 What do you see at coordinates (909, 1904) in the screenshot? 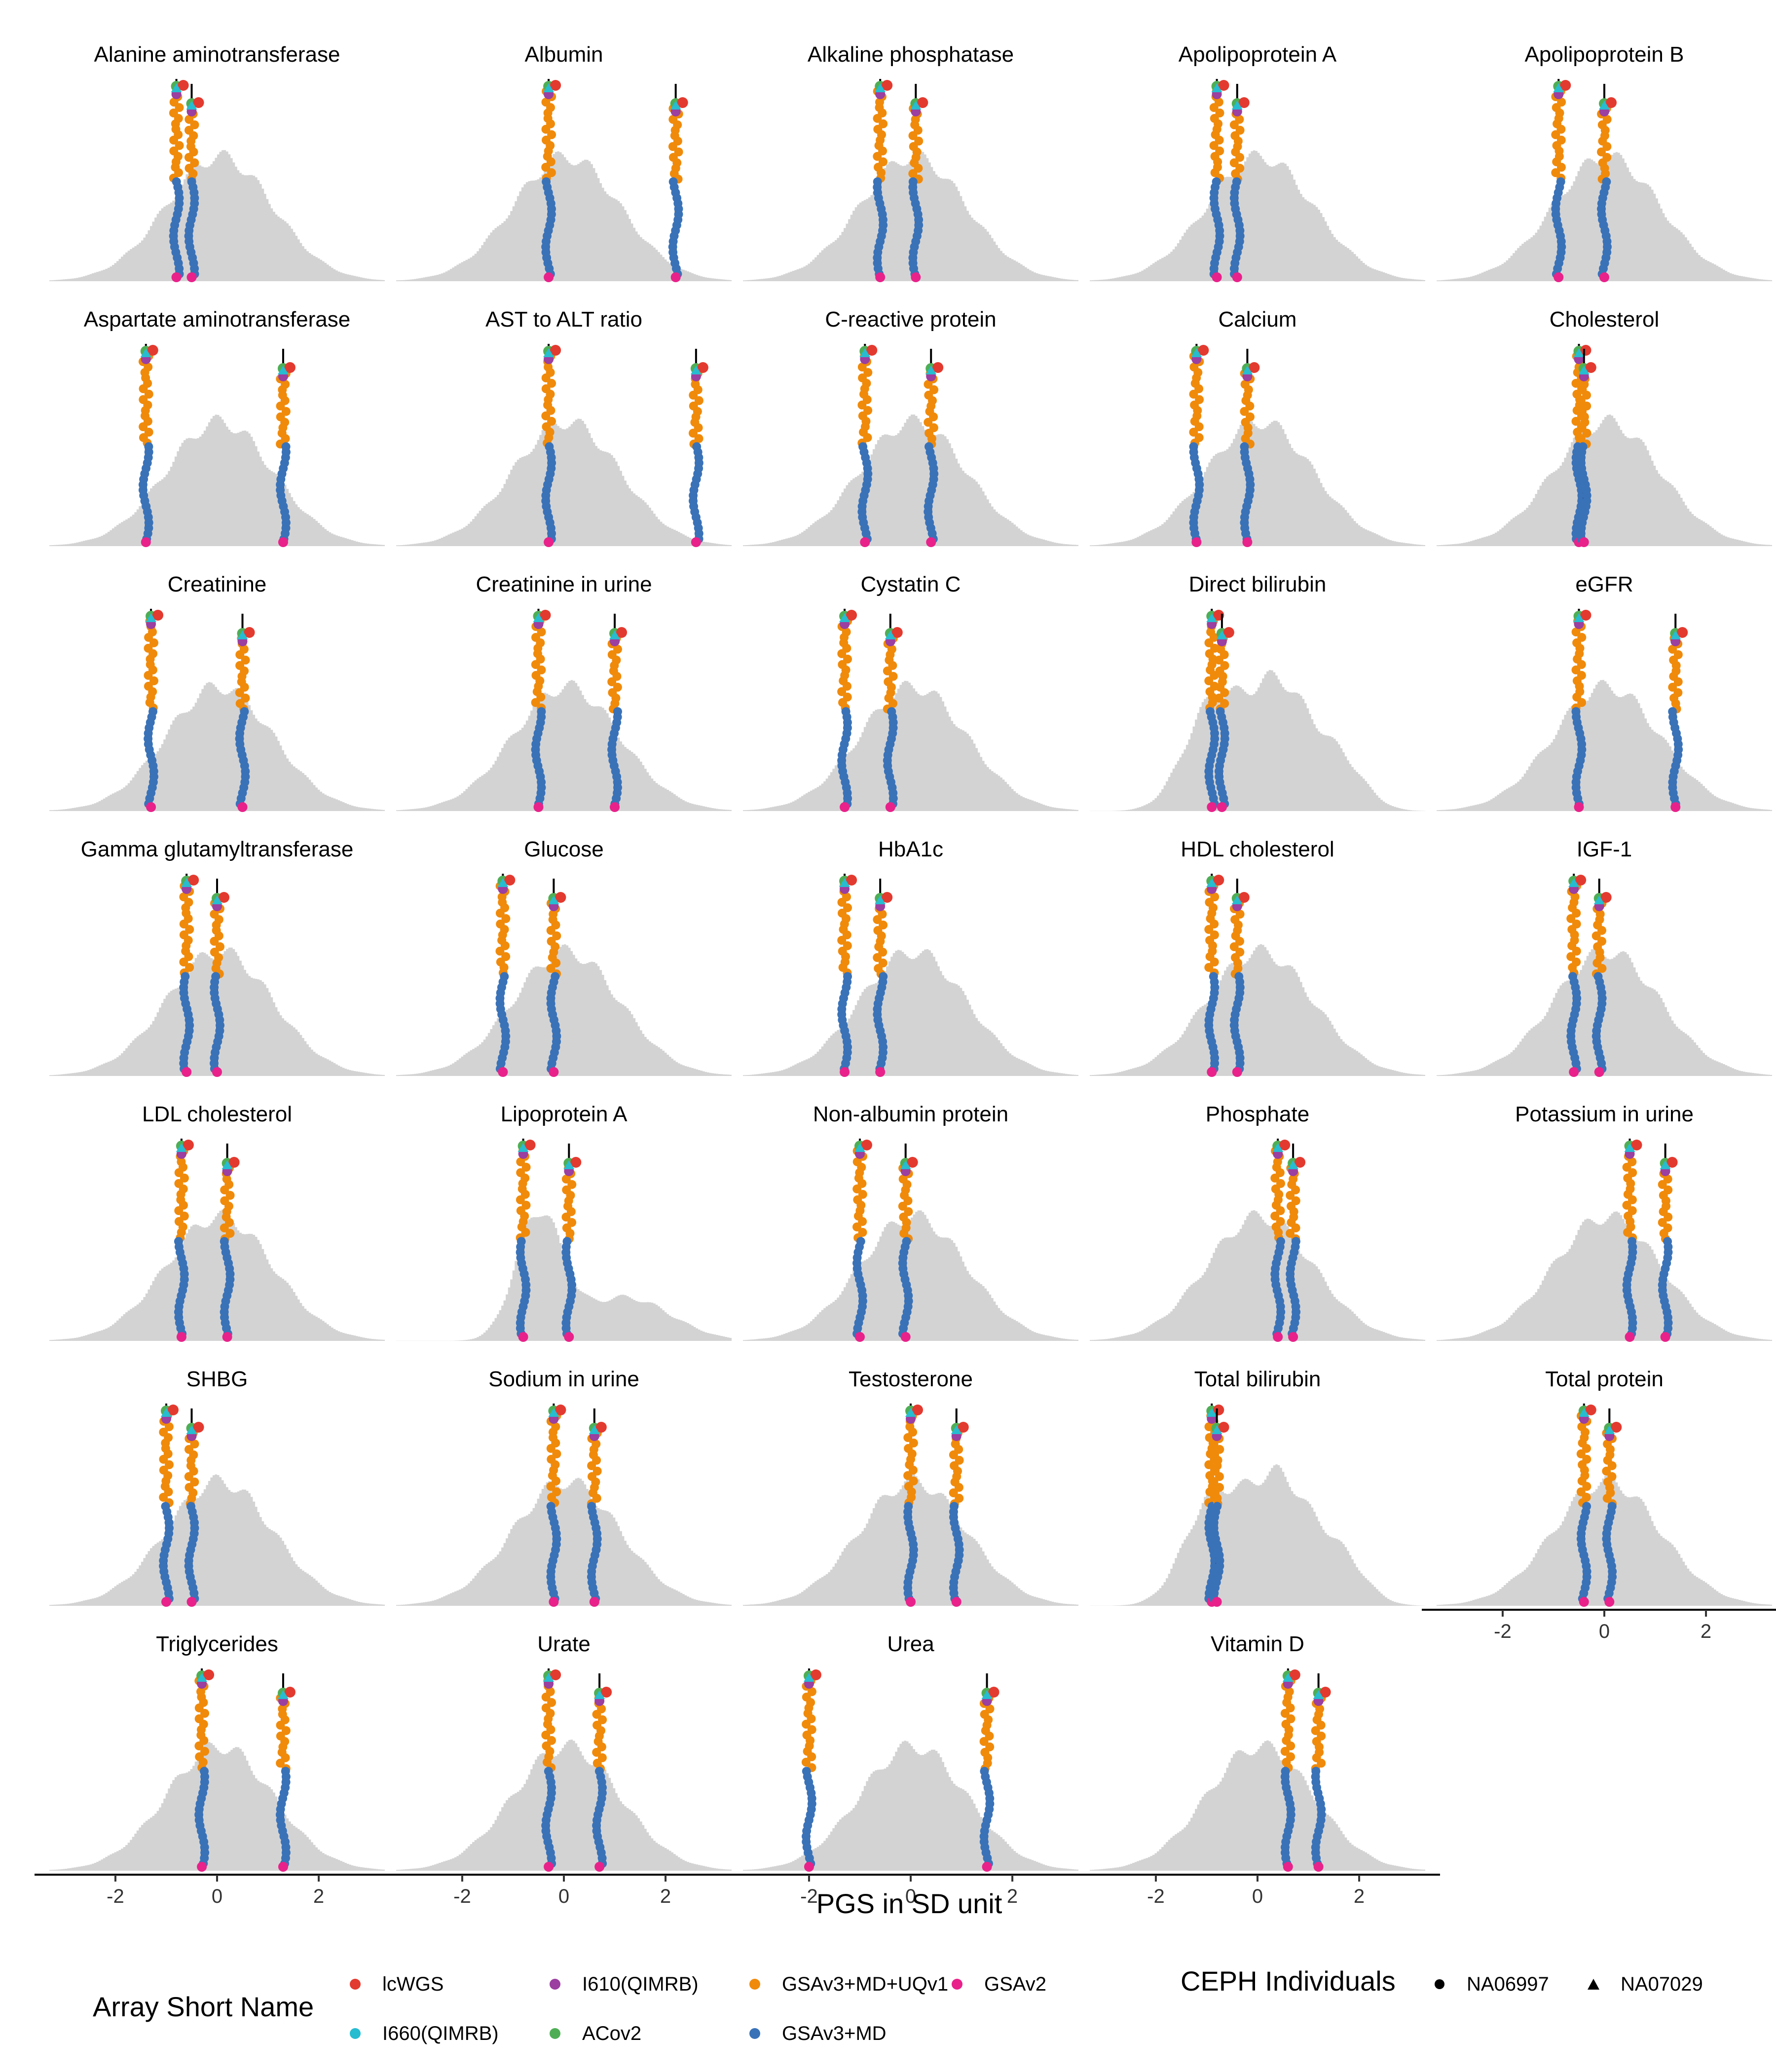
I see `x-axis-title: PGS in SD unit` at bounding box center [909, 1904].